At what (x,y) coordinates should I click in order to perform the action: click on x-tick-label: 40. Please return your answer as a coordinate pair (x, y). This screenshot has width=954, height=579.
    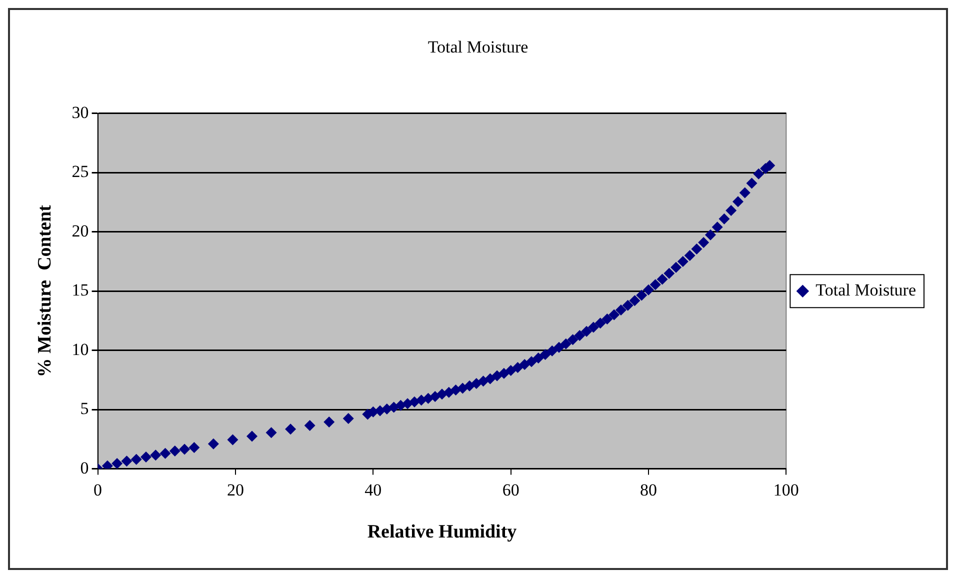
    Looking at the image, I should click on (373, 490).